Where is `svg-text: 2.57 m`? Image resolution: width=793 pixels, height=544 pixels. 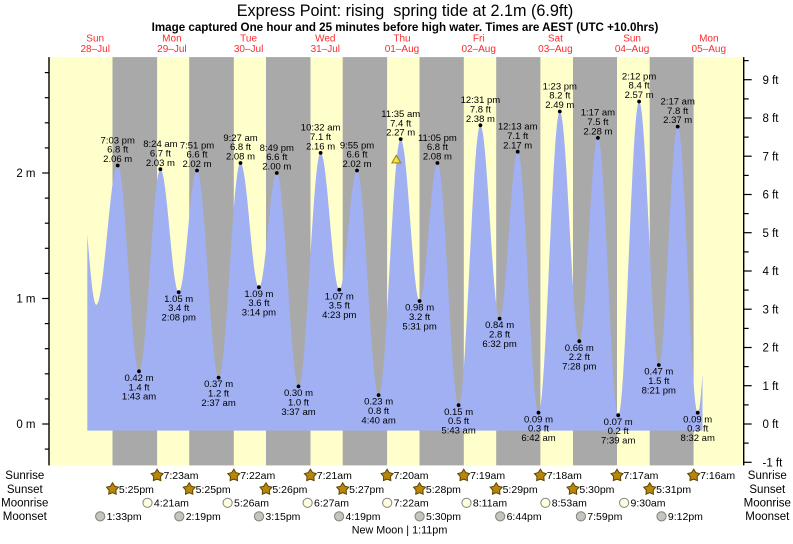 svg-text: 2.57 m is located at coordinates (639, 95).